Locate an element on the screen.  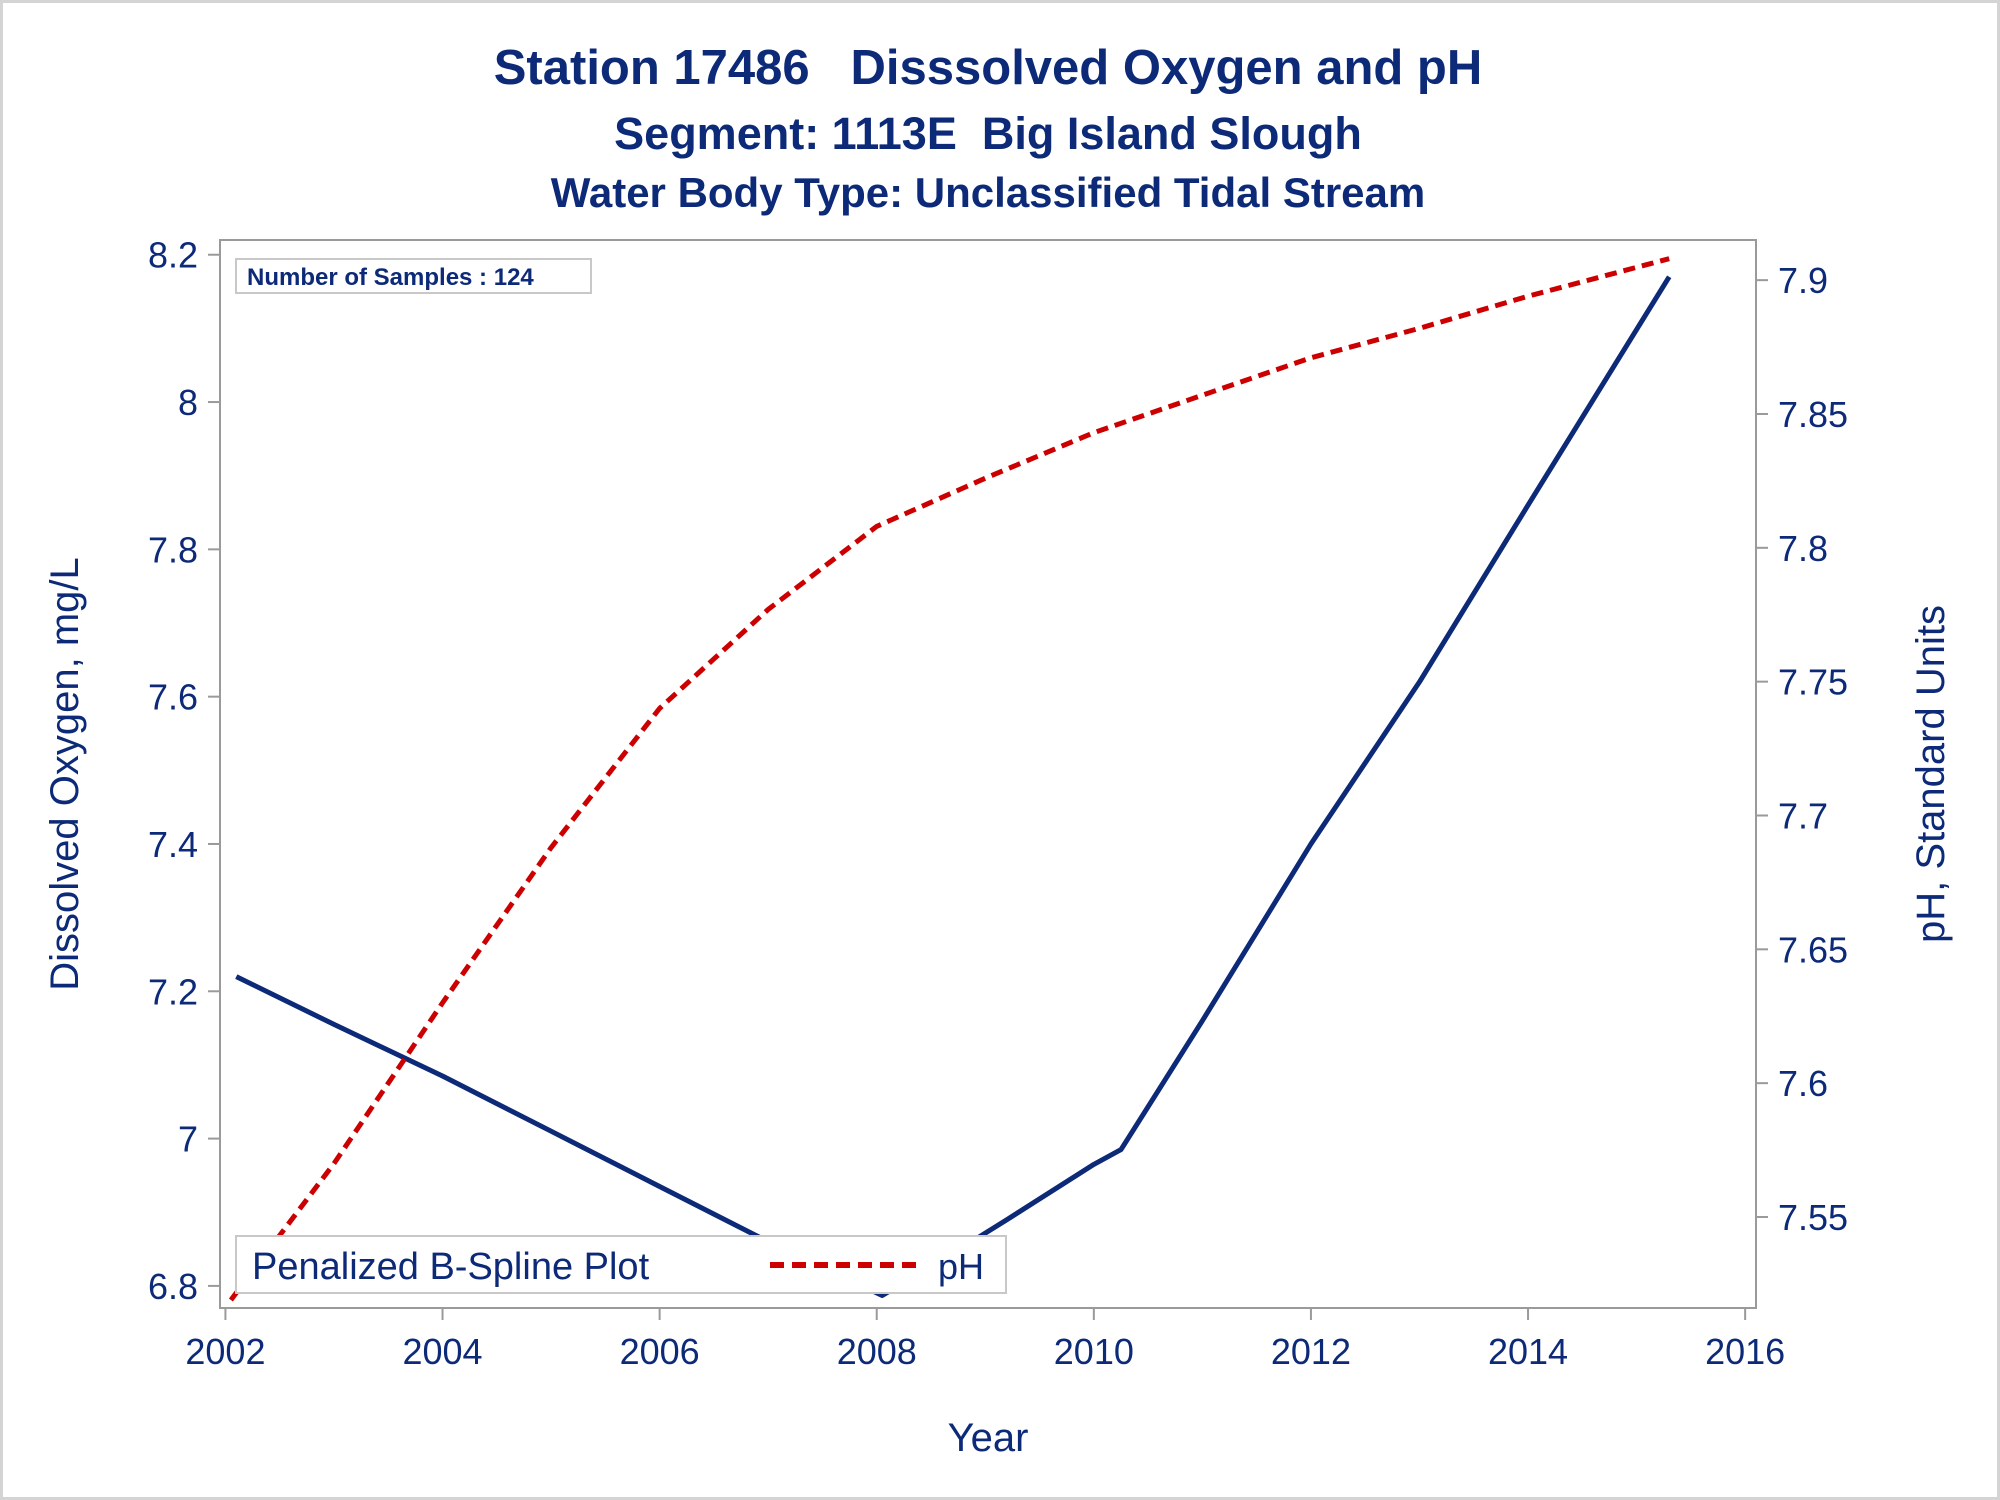
y-right-tick-label: 7.8 is located at coordinates (1803, 548).